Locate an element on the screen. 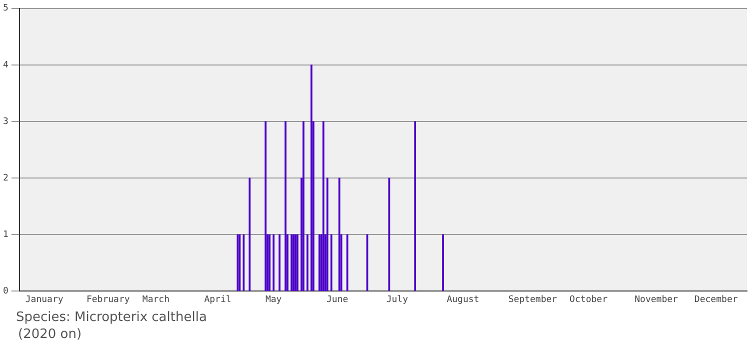 The height and width of the screenshot is (350, 755). x-tick-label: April is located at coordinates (218, 299).